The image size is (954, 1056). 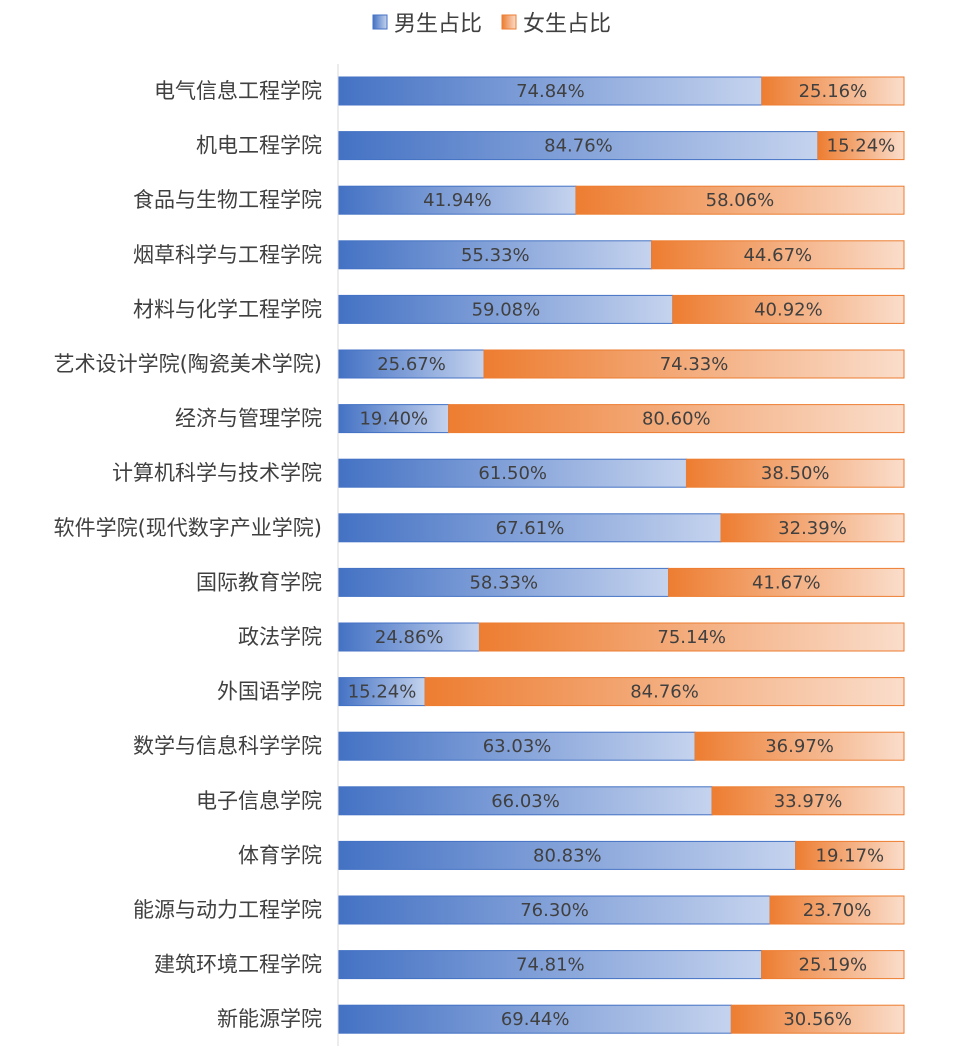 What do you see at coordinates (280, 855) in the screenshot?
I see `category-label: 体育学院` at bounding box center [280, 855].